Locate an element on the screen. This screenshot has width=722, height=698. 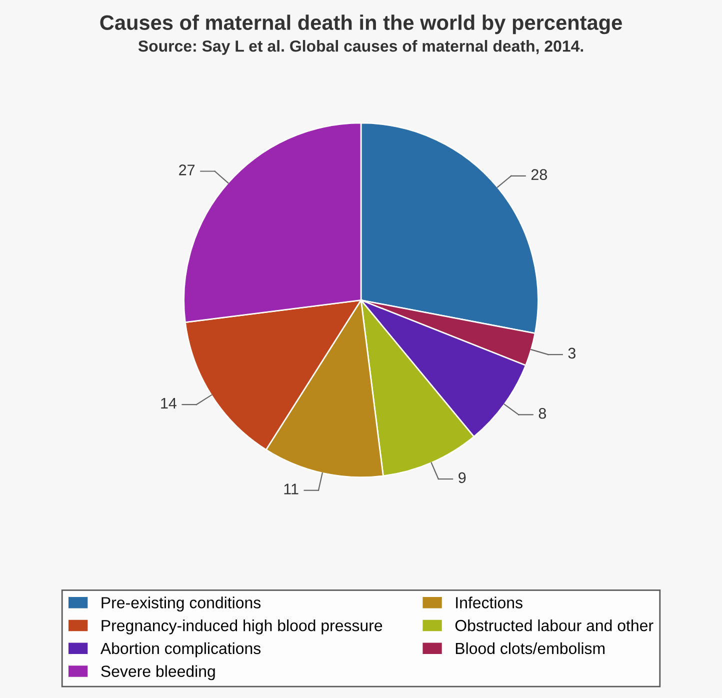
legend-label: Abortion complications is located at coordinates (180, 650).